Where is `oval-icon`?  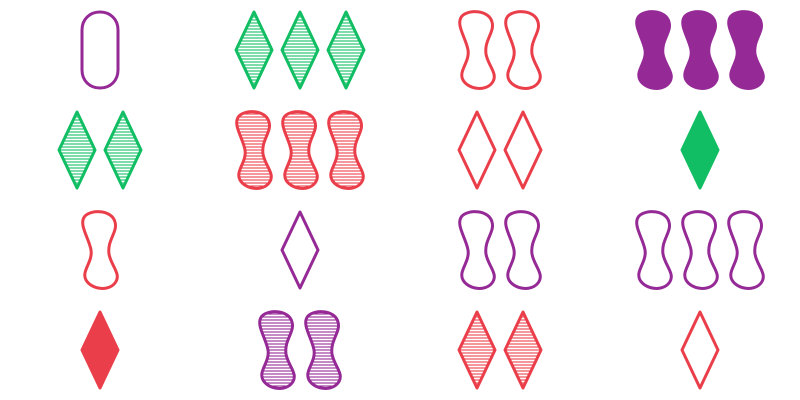 oval-icon is located at coordinates (100, 50).